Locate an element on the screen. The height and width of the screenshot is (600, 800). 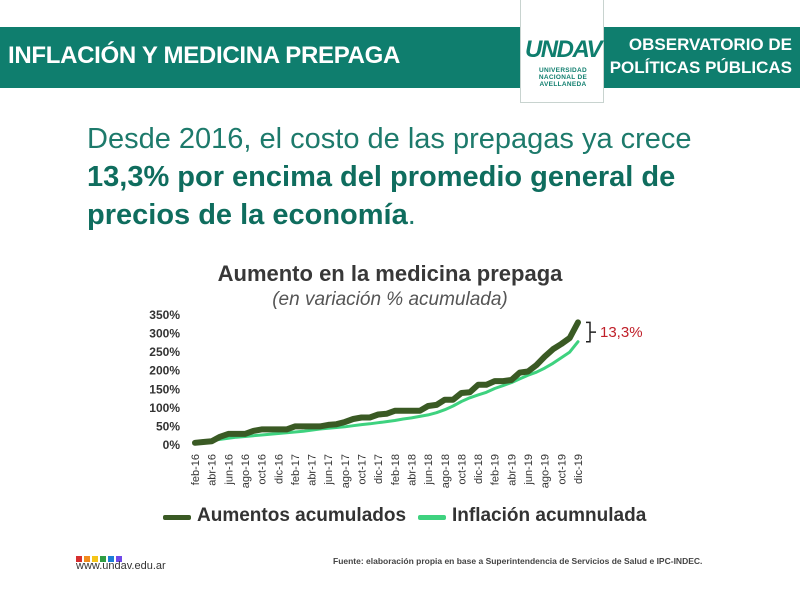
y-tick-label: 350% is located at coordinates (164, 315).